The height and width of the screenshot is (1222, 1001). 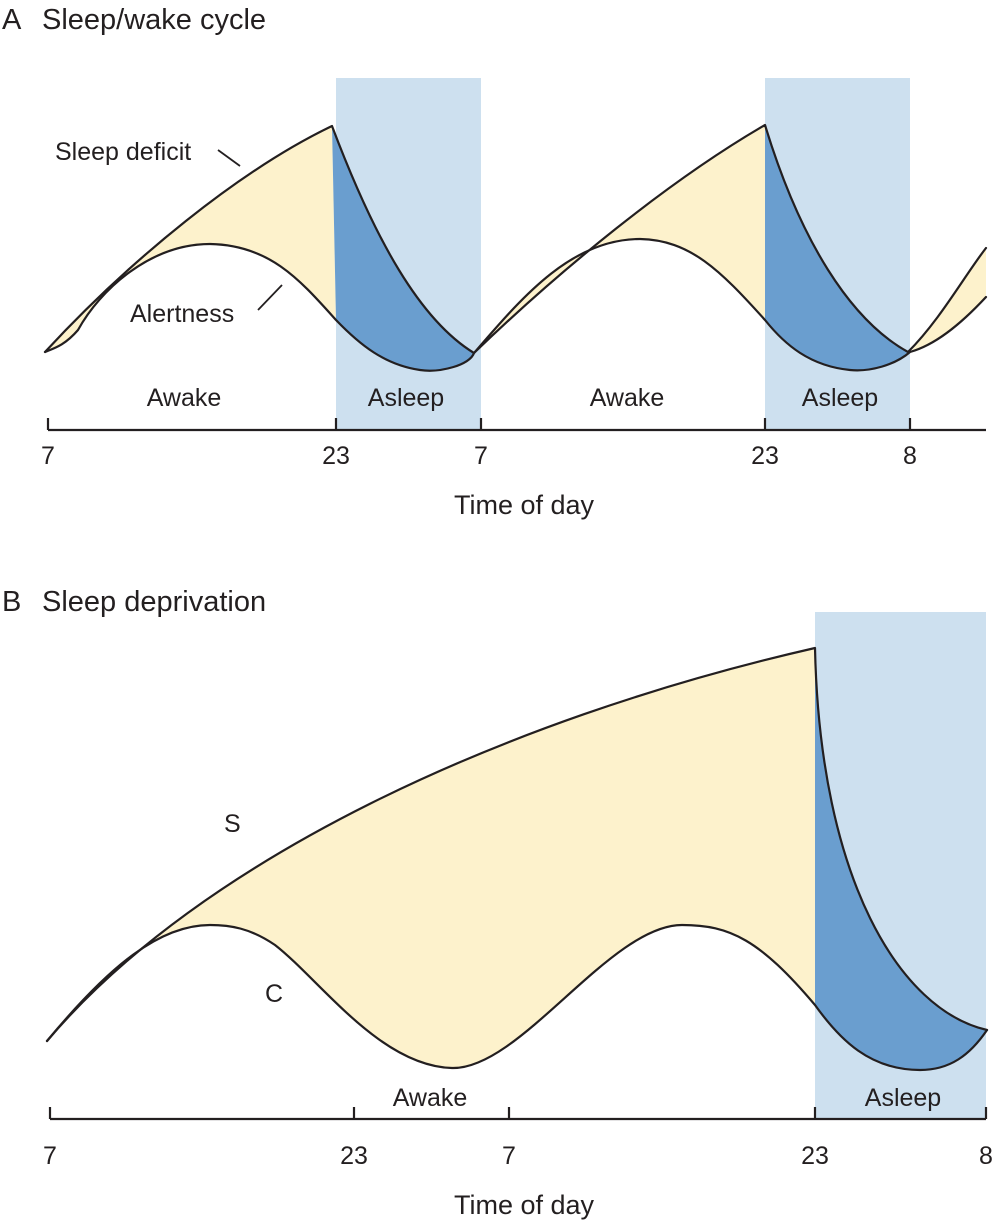 What do you see at coordinates (154, 20) in the screenshot?
I see `panel-a-title: Sleep/wake cycle` at bounding box center [154, 20].